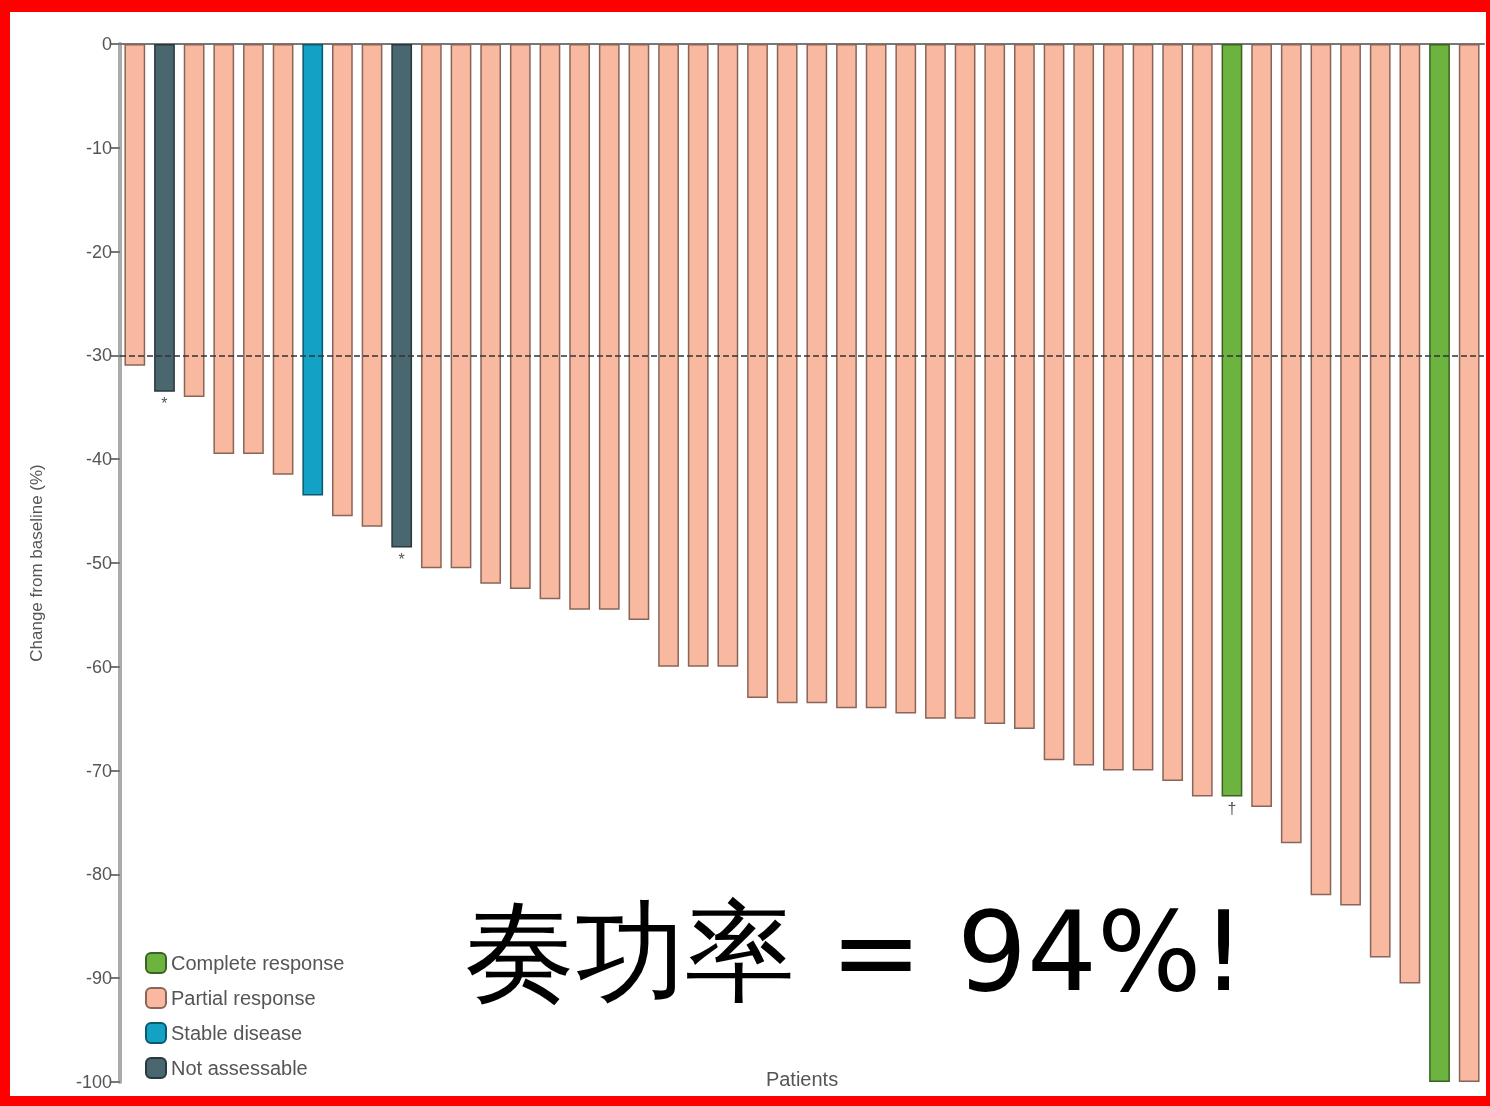  What do you see at coordinates (98, 563) in the screenshot?
I see `y-tick-label: -50` at bounding box center [98, 563].